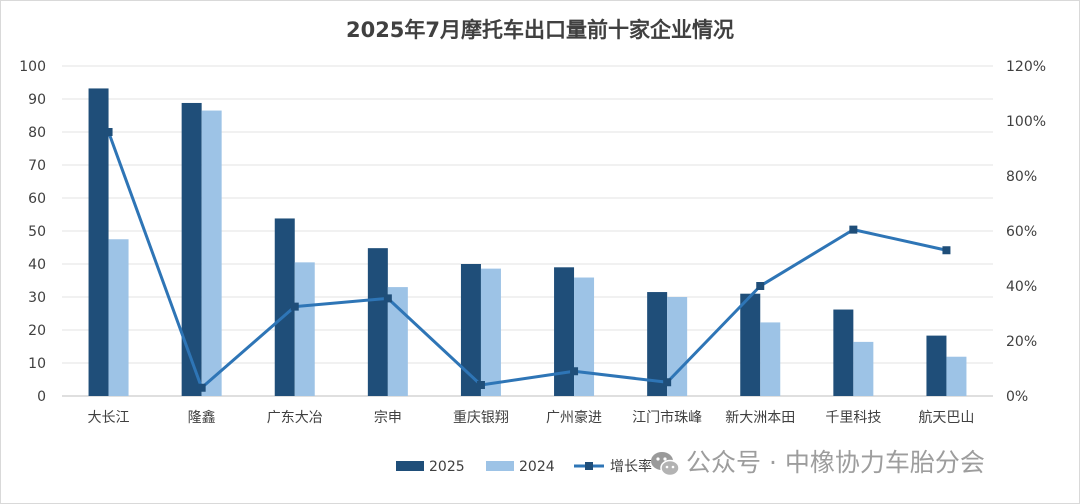 Image resolution: width=1080 pixels, height=504 pixels. Describe the element at coordinates (863, 368) in the screenshot. I see `bar-2024-千里科技` at that location.